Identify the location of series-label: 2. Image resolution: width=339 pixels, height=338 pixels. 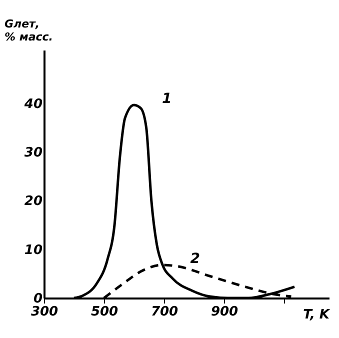
(195, 258).